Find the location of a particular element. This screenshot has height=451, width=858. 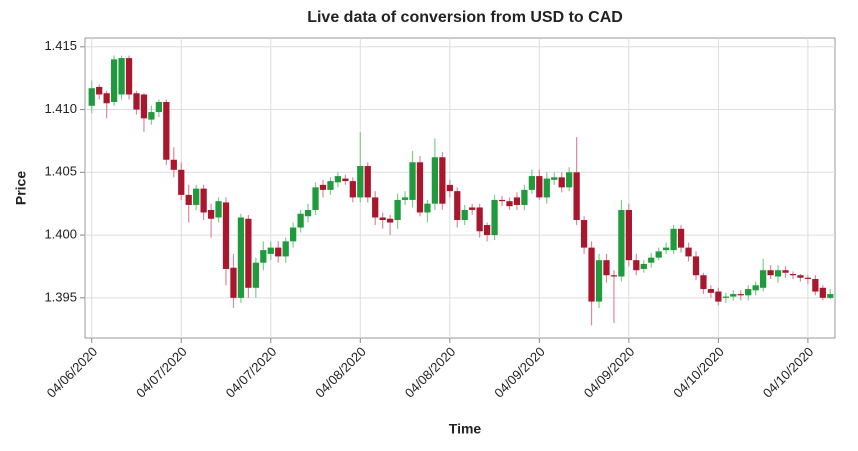

y-tick-label: 1.395 is located at coordinates (60, 296).